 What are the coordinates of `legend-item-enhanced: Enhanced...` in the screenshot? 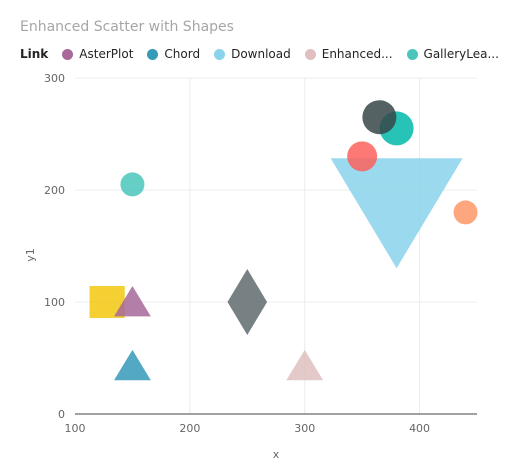 It's located at (348, 54).